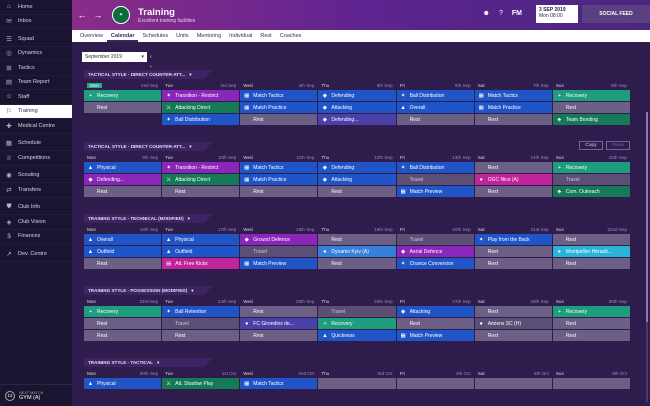 This screenshot has height=406, width=650. What do you see at coordinates (36, 144) in the screenshot?
I see `sidebar-item-schedule: ▦ Schedule` at bounding box center [36, 144].